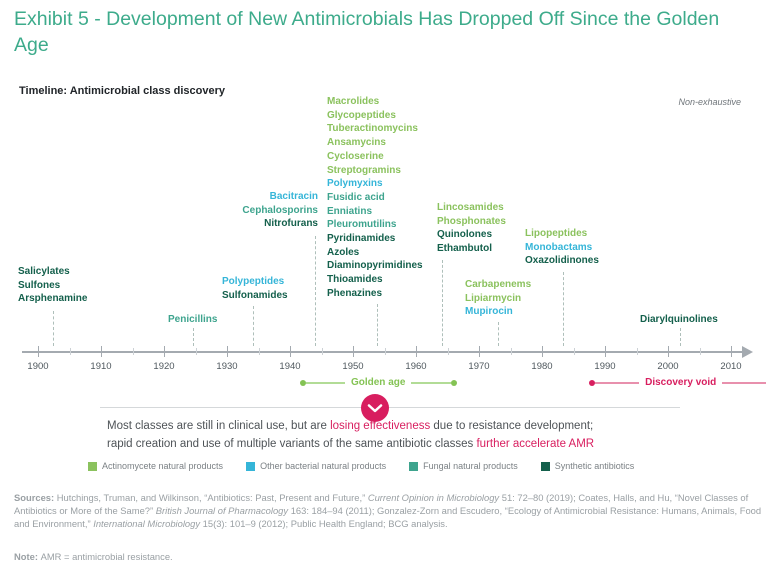  I want to click on text-segment: Current Opinion in Microbiology, so click(433, 497).